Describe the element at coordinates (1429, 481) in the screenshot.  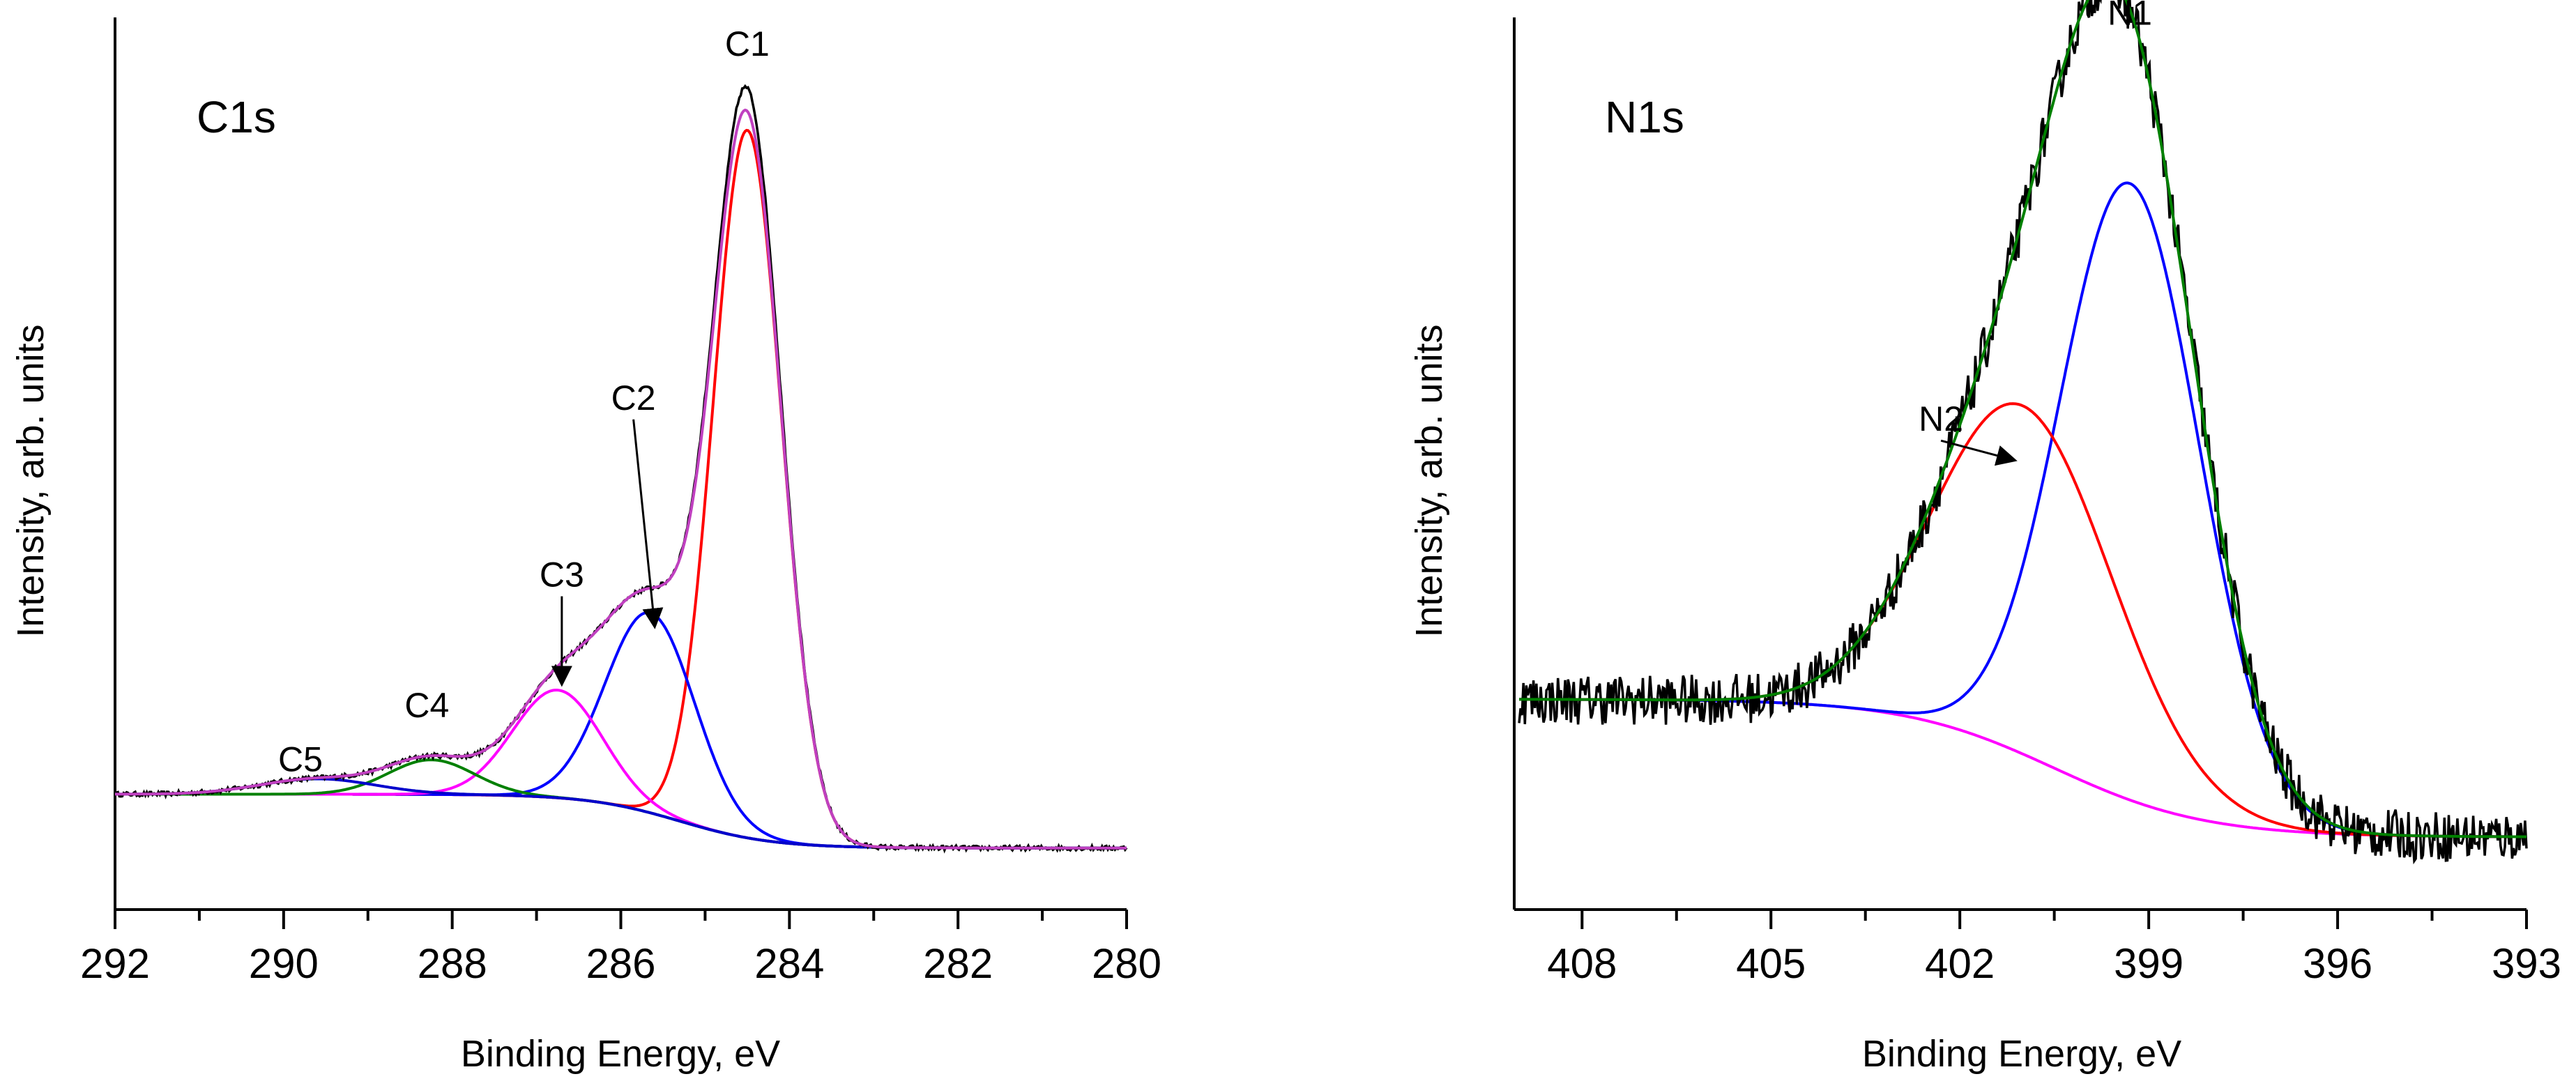
I see `n1s-y-axis-title: Intensity, arb. units` at that location.